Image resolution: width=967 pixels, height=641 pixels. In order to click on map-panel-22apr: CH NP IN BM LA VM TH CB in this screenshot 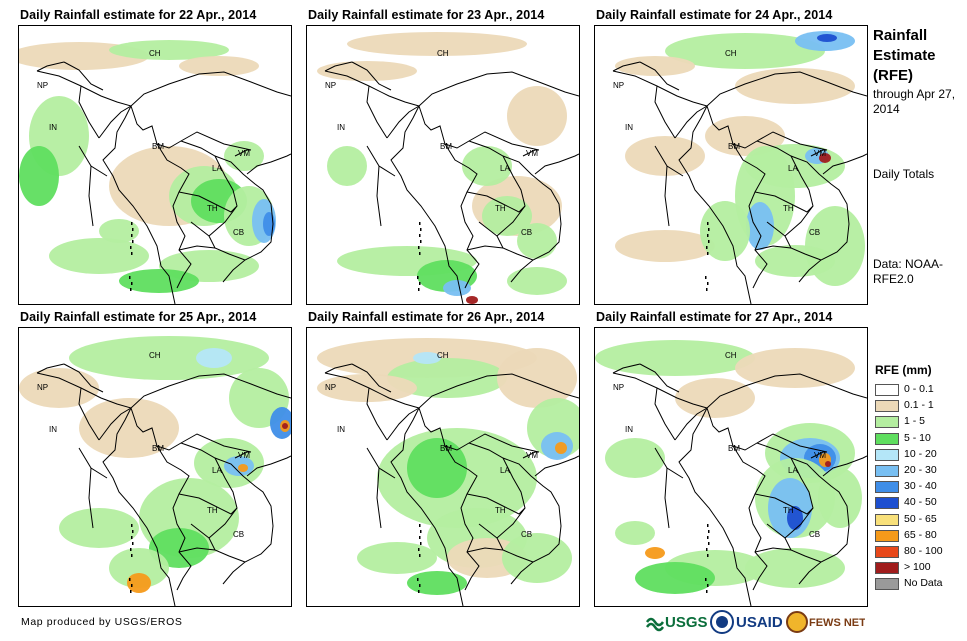, I will do `click(155, 165)`.